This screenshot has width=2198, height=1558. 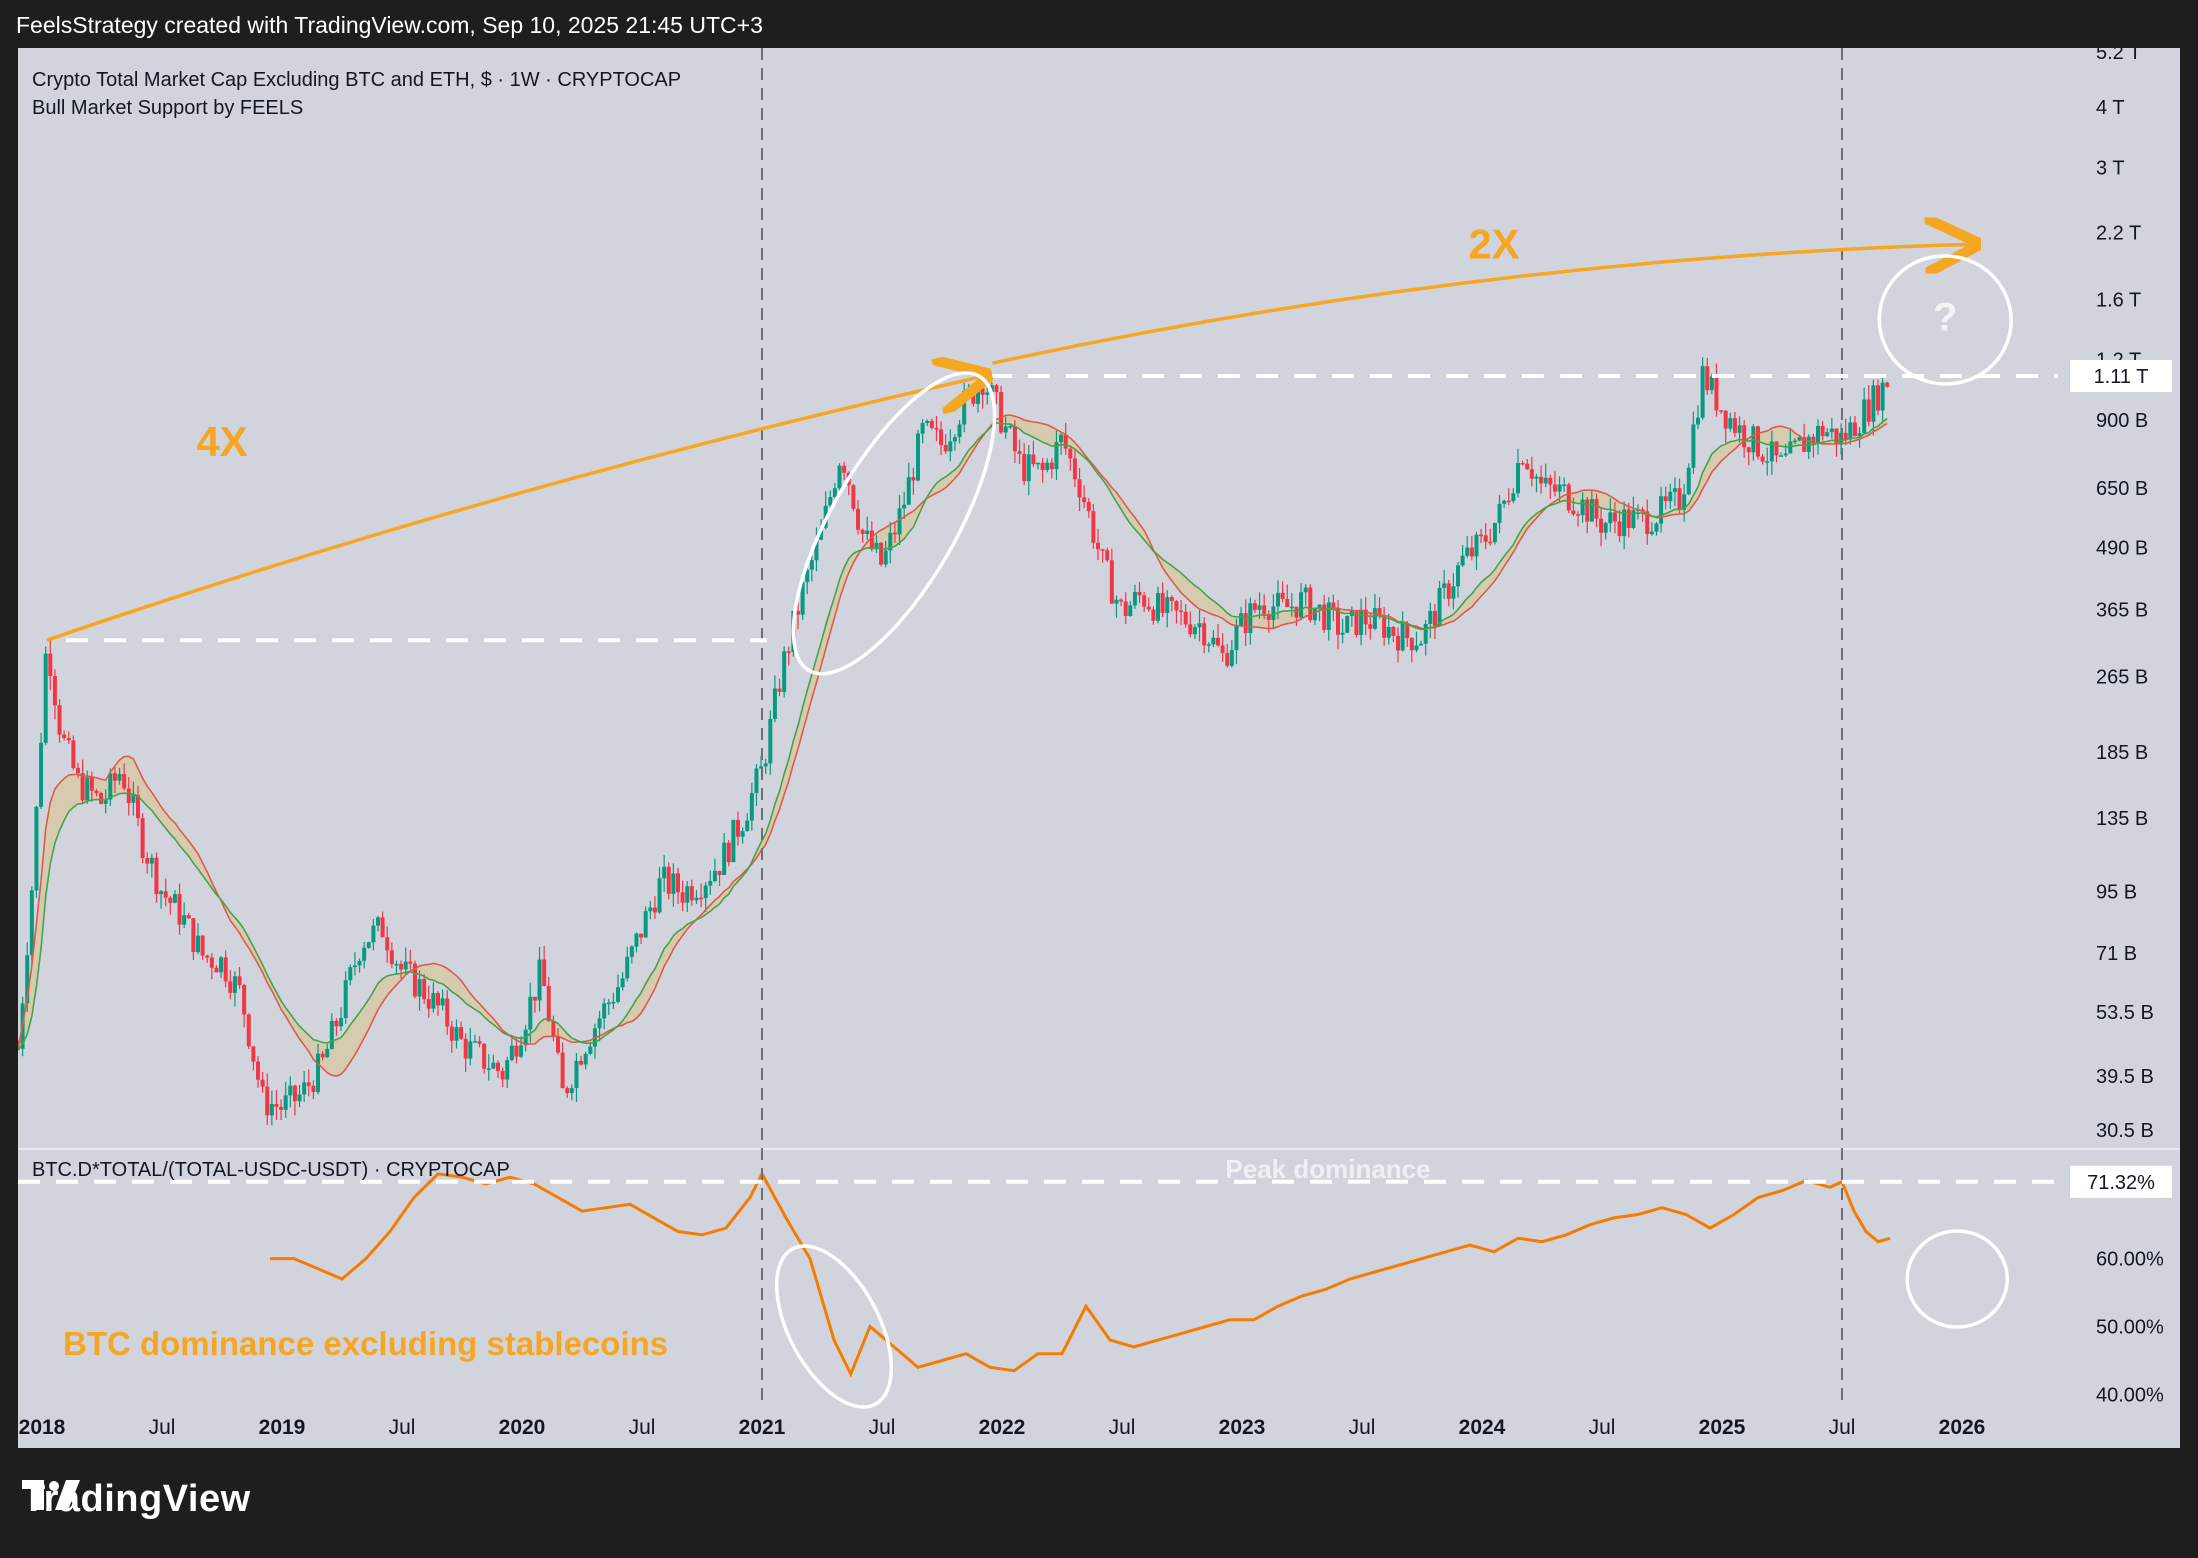 I want to click on y-axis-tick-label: 50.00%, so click(x=2130, y=1328).